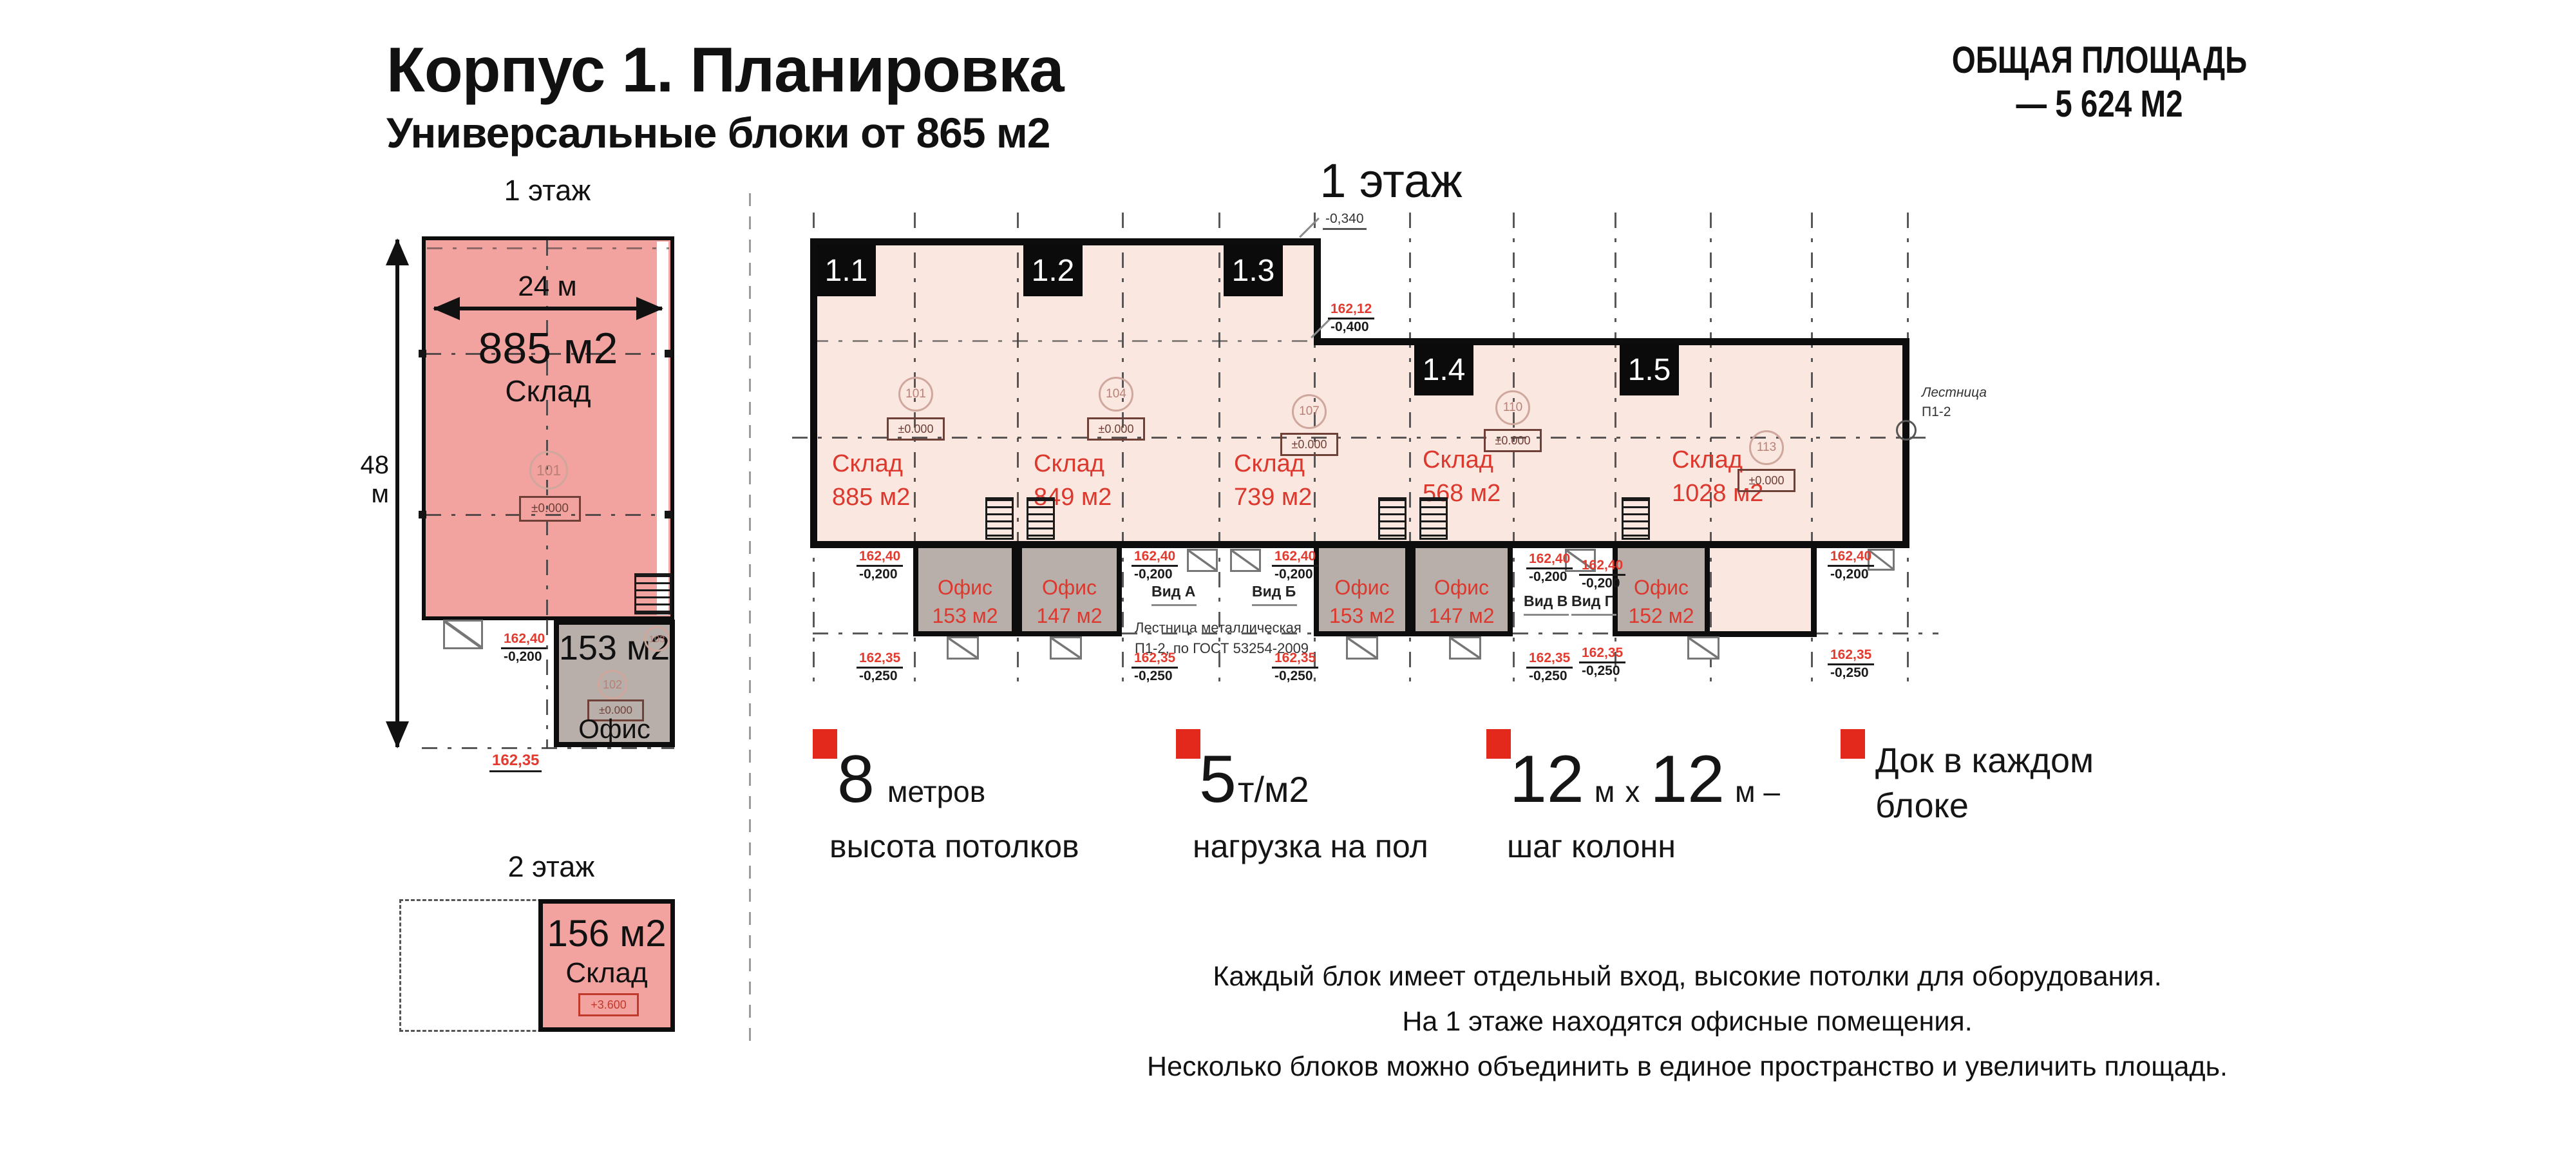 This screenshot has width=2576, height=1160. Describe the element at coordinates (954, 846) in the screenshot. I see `feature-1-caption: высота потолков` at that location.